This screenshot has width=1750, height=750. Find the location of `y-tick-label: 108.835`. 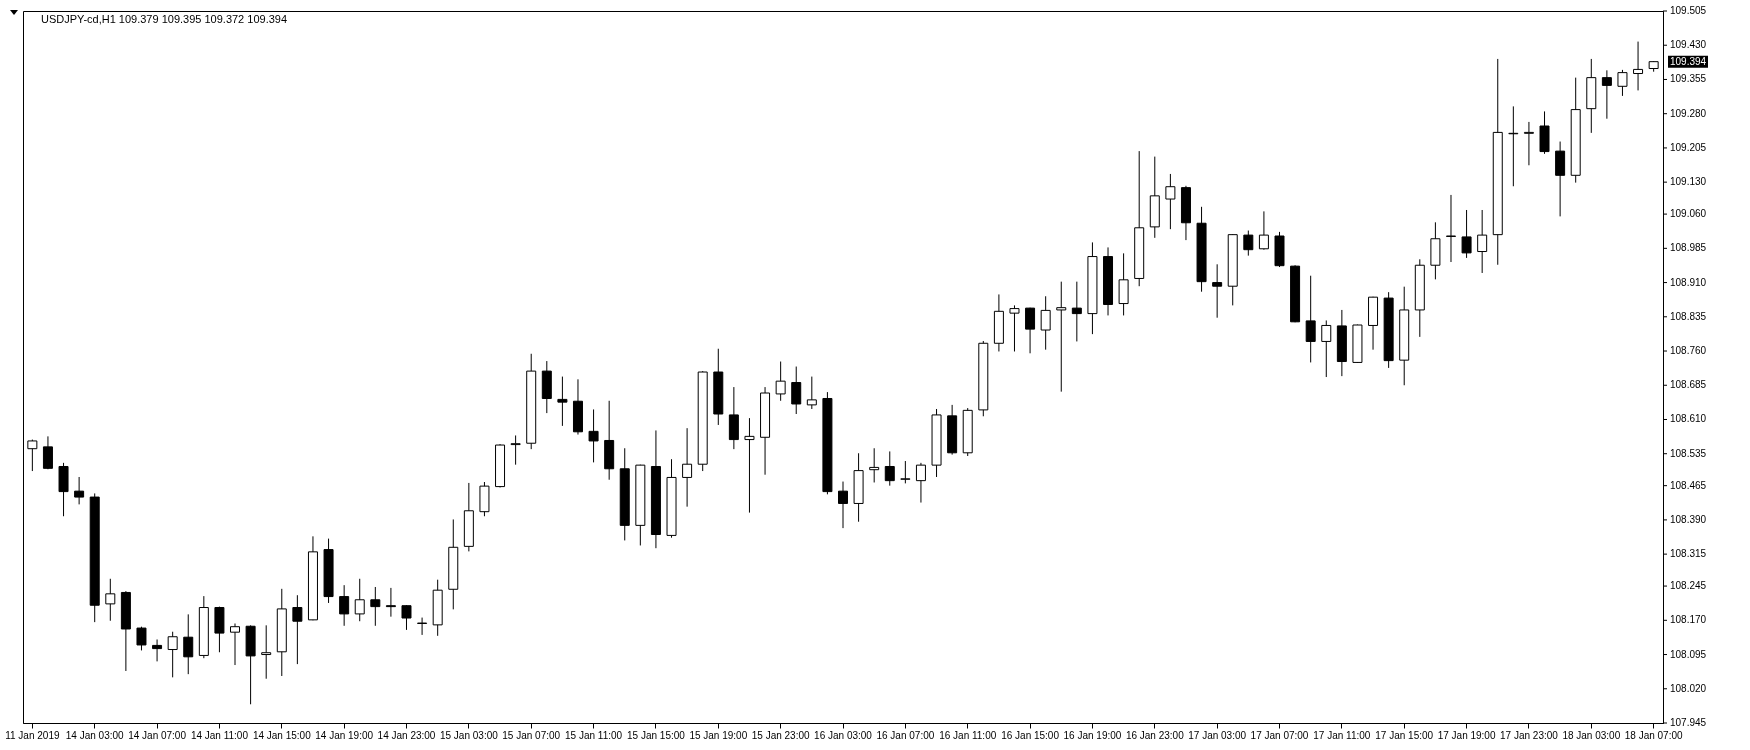

y-tick-label: 108.835 is located at coordinates (1688, 316).